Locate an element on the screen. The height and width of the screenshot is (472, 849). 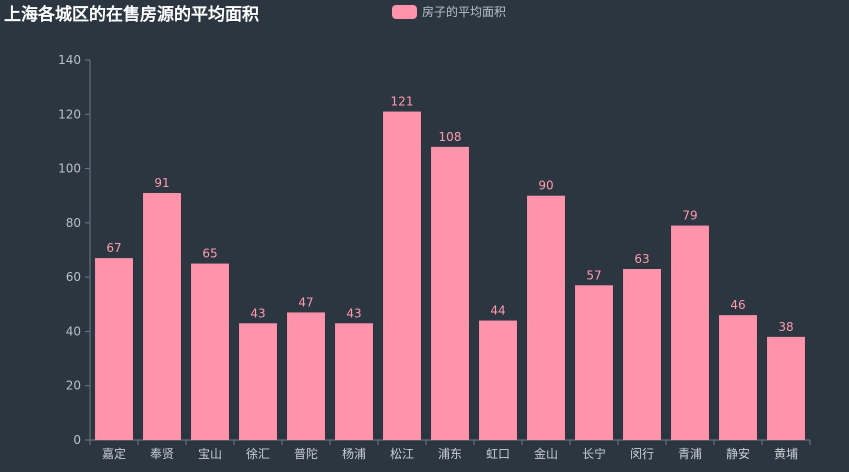
y-tick-label: 40 is located at coordinates (73, 331).